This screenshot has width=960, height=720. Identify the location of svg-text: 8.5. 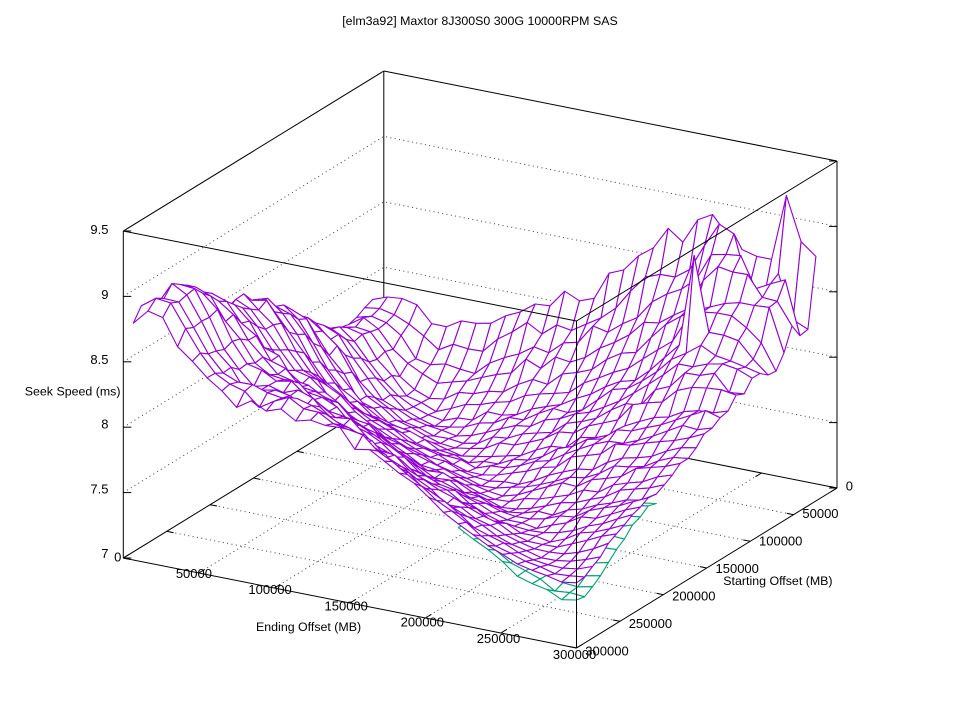
(99, 359).